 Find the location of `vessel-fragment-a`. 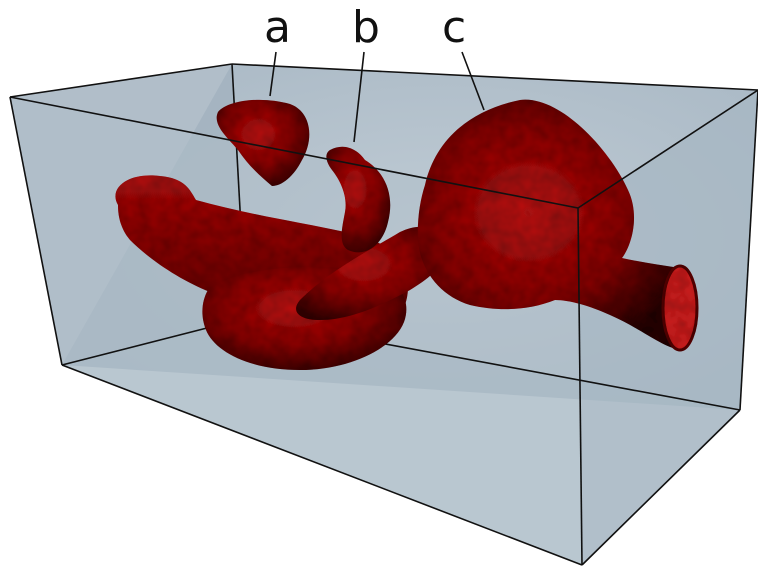

vessel-fragment-a is located at coordinates (263, 142).